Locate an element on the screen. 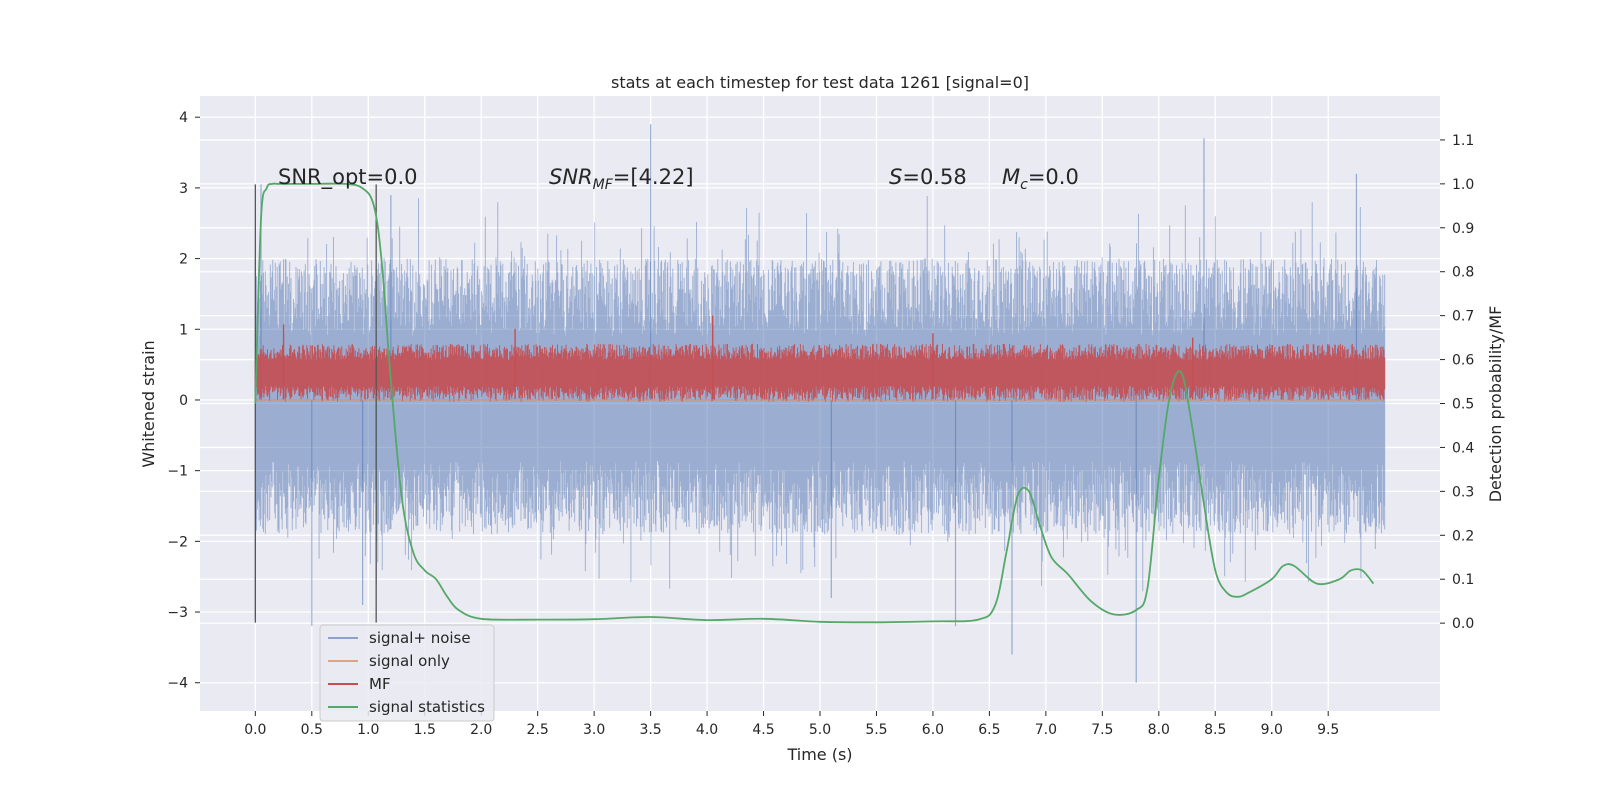 This screenshot has width=1600, height=800. annotation-snr-opt: SNR_opt=0.0 is located at coordinates (348, 177).